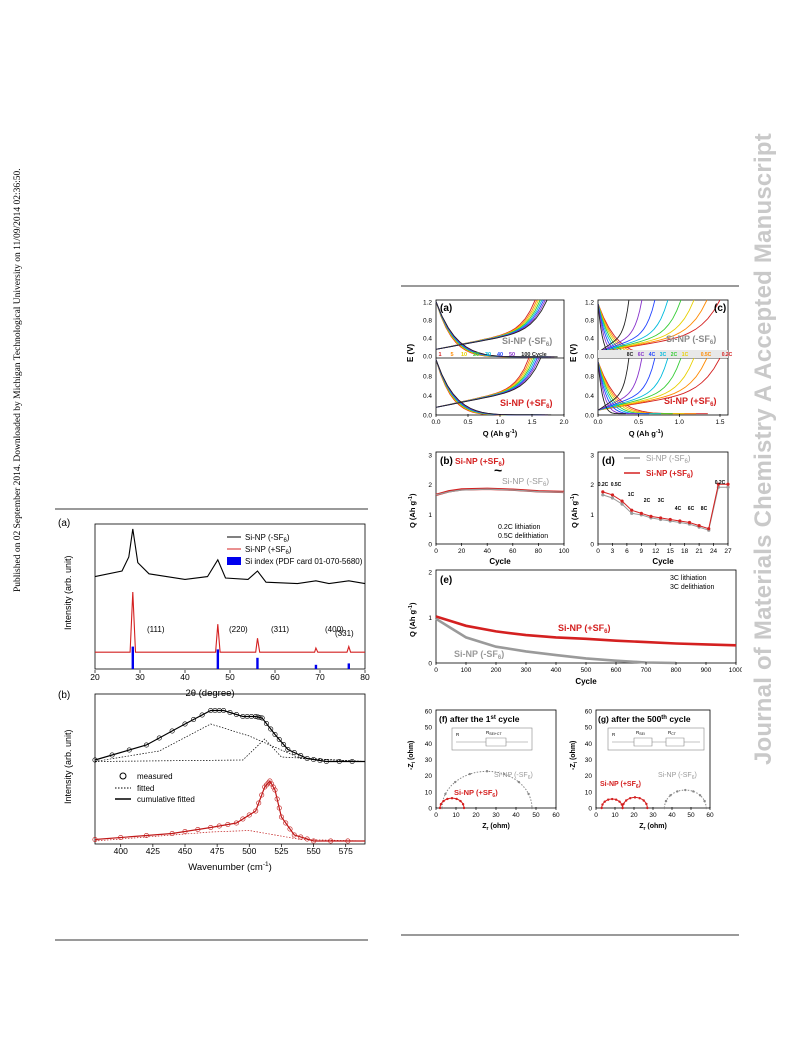  I want to click on x-tick-label: 0, so click(436, 670).